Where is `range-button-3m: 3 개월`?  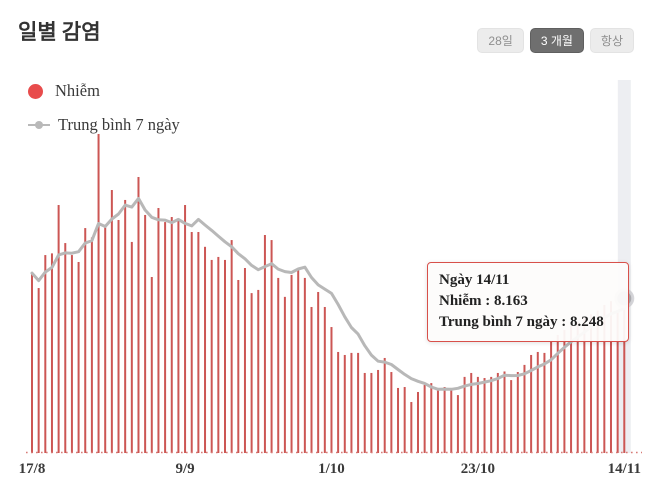
range-button-3m: 3 개월 is located at coordinates (556, 40).